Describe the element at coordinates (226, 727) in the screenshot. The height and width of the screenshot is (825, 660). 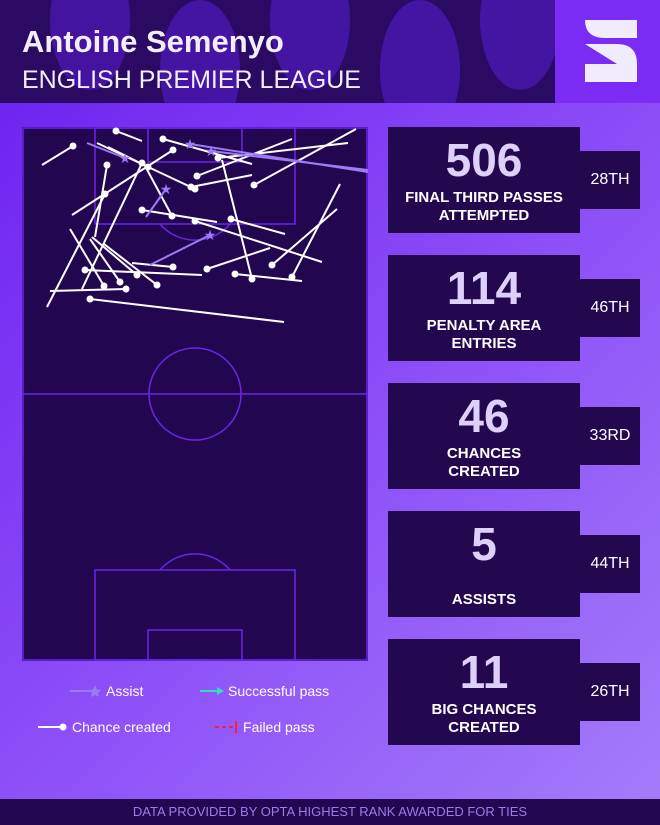
I see `dashed-line-icon` at that location.